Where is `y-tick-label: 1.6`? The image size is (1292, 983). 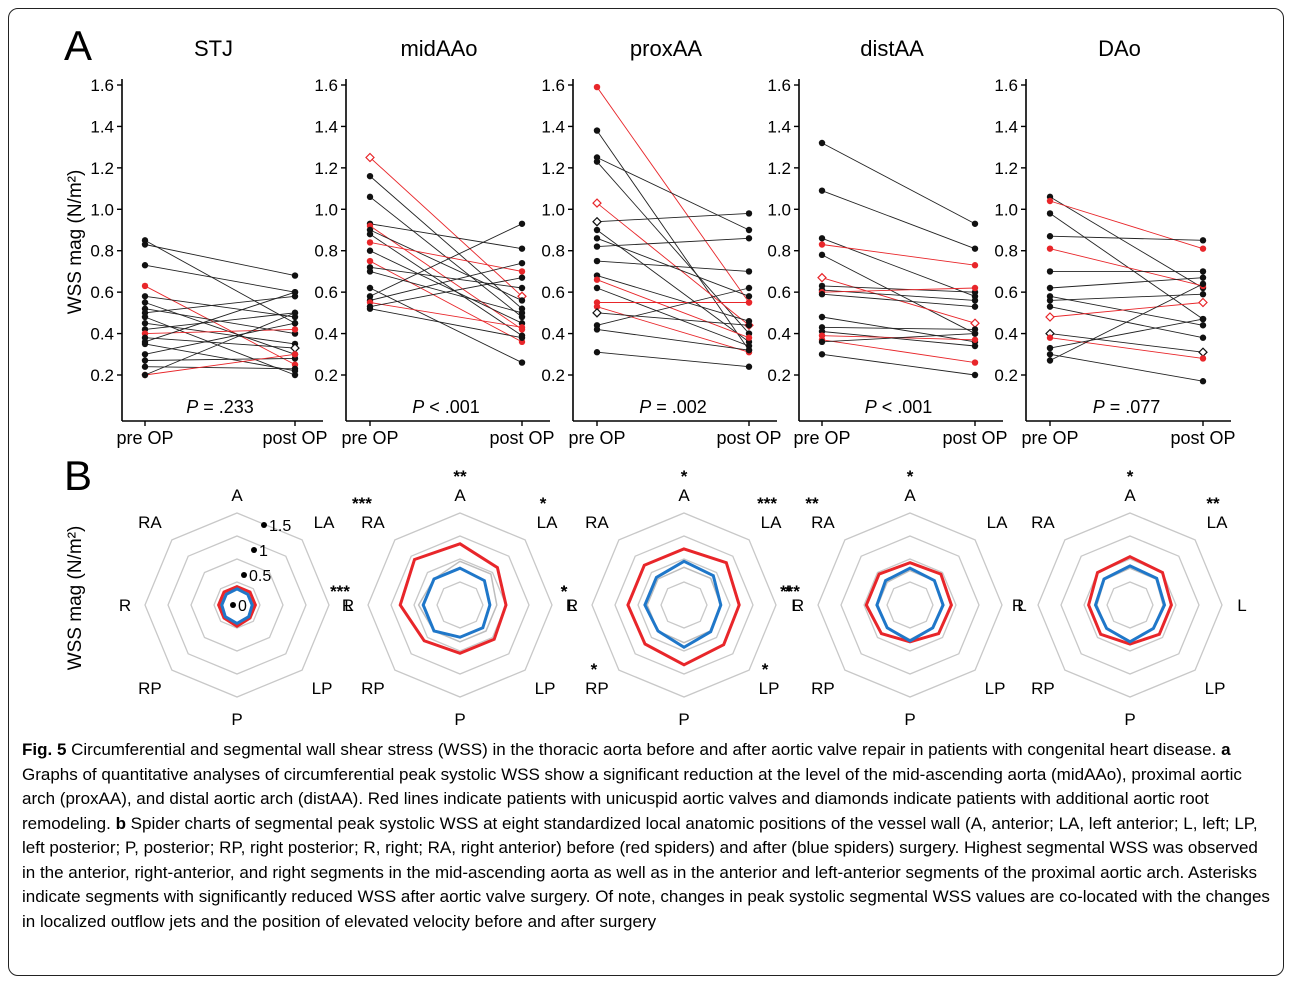 y-tick-label: 1.6 is located at coordinates (102, 85).